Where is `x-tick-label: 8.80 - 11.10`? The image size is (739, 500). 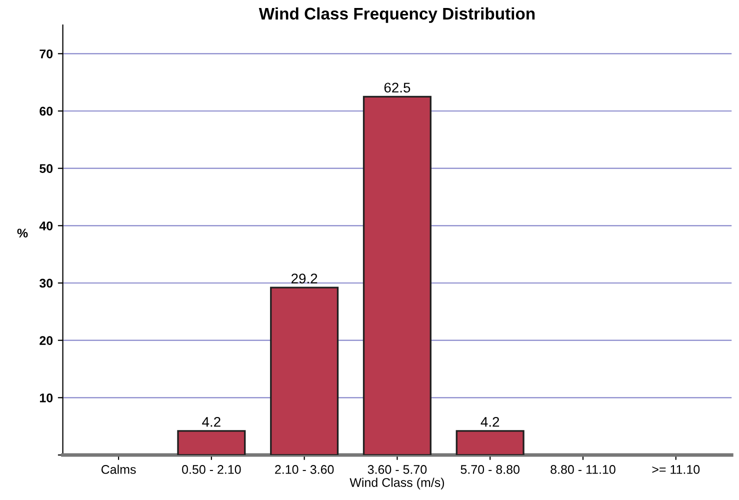
x-tick-label: 8.80 - 11.10 is located at coordinates (583, 469).